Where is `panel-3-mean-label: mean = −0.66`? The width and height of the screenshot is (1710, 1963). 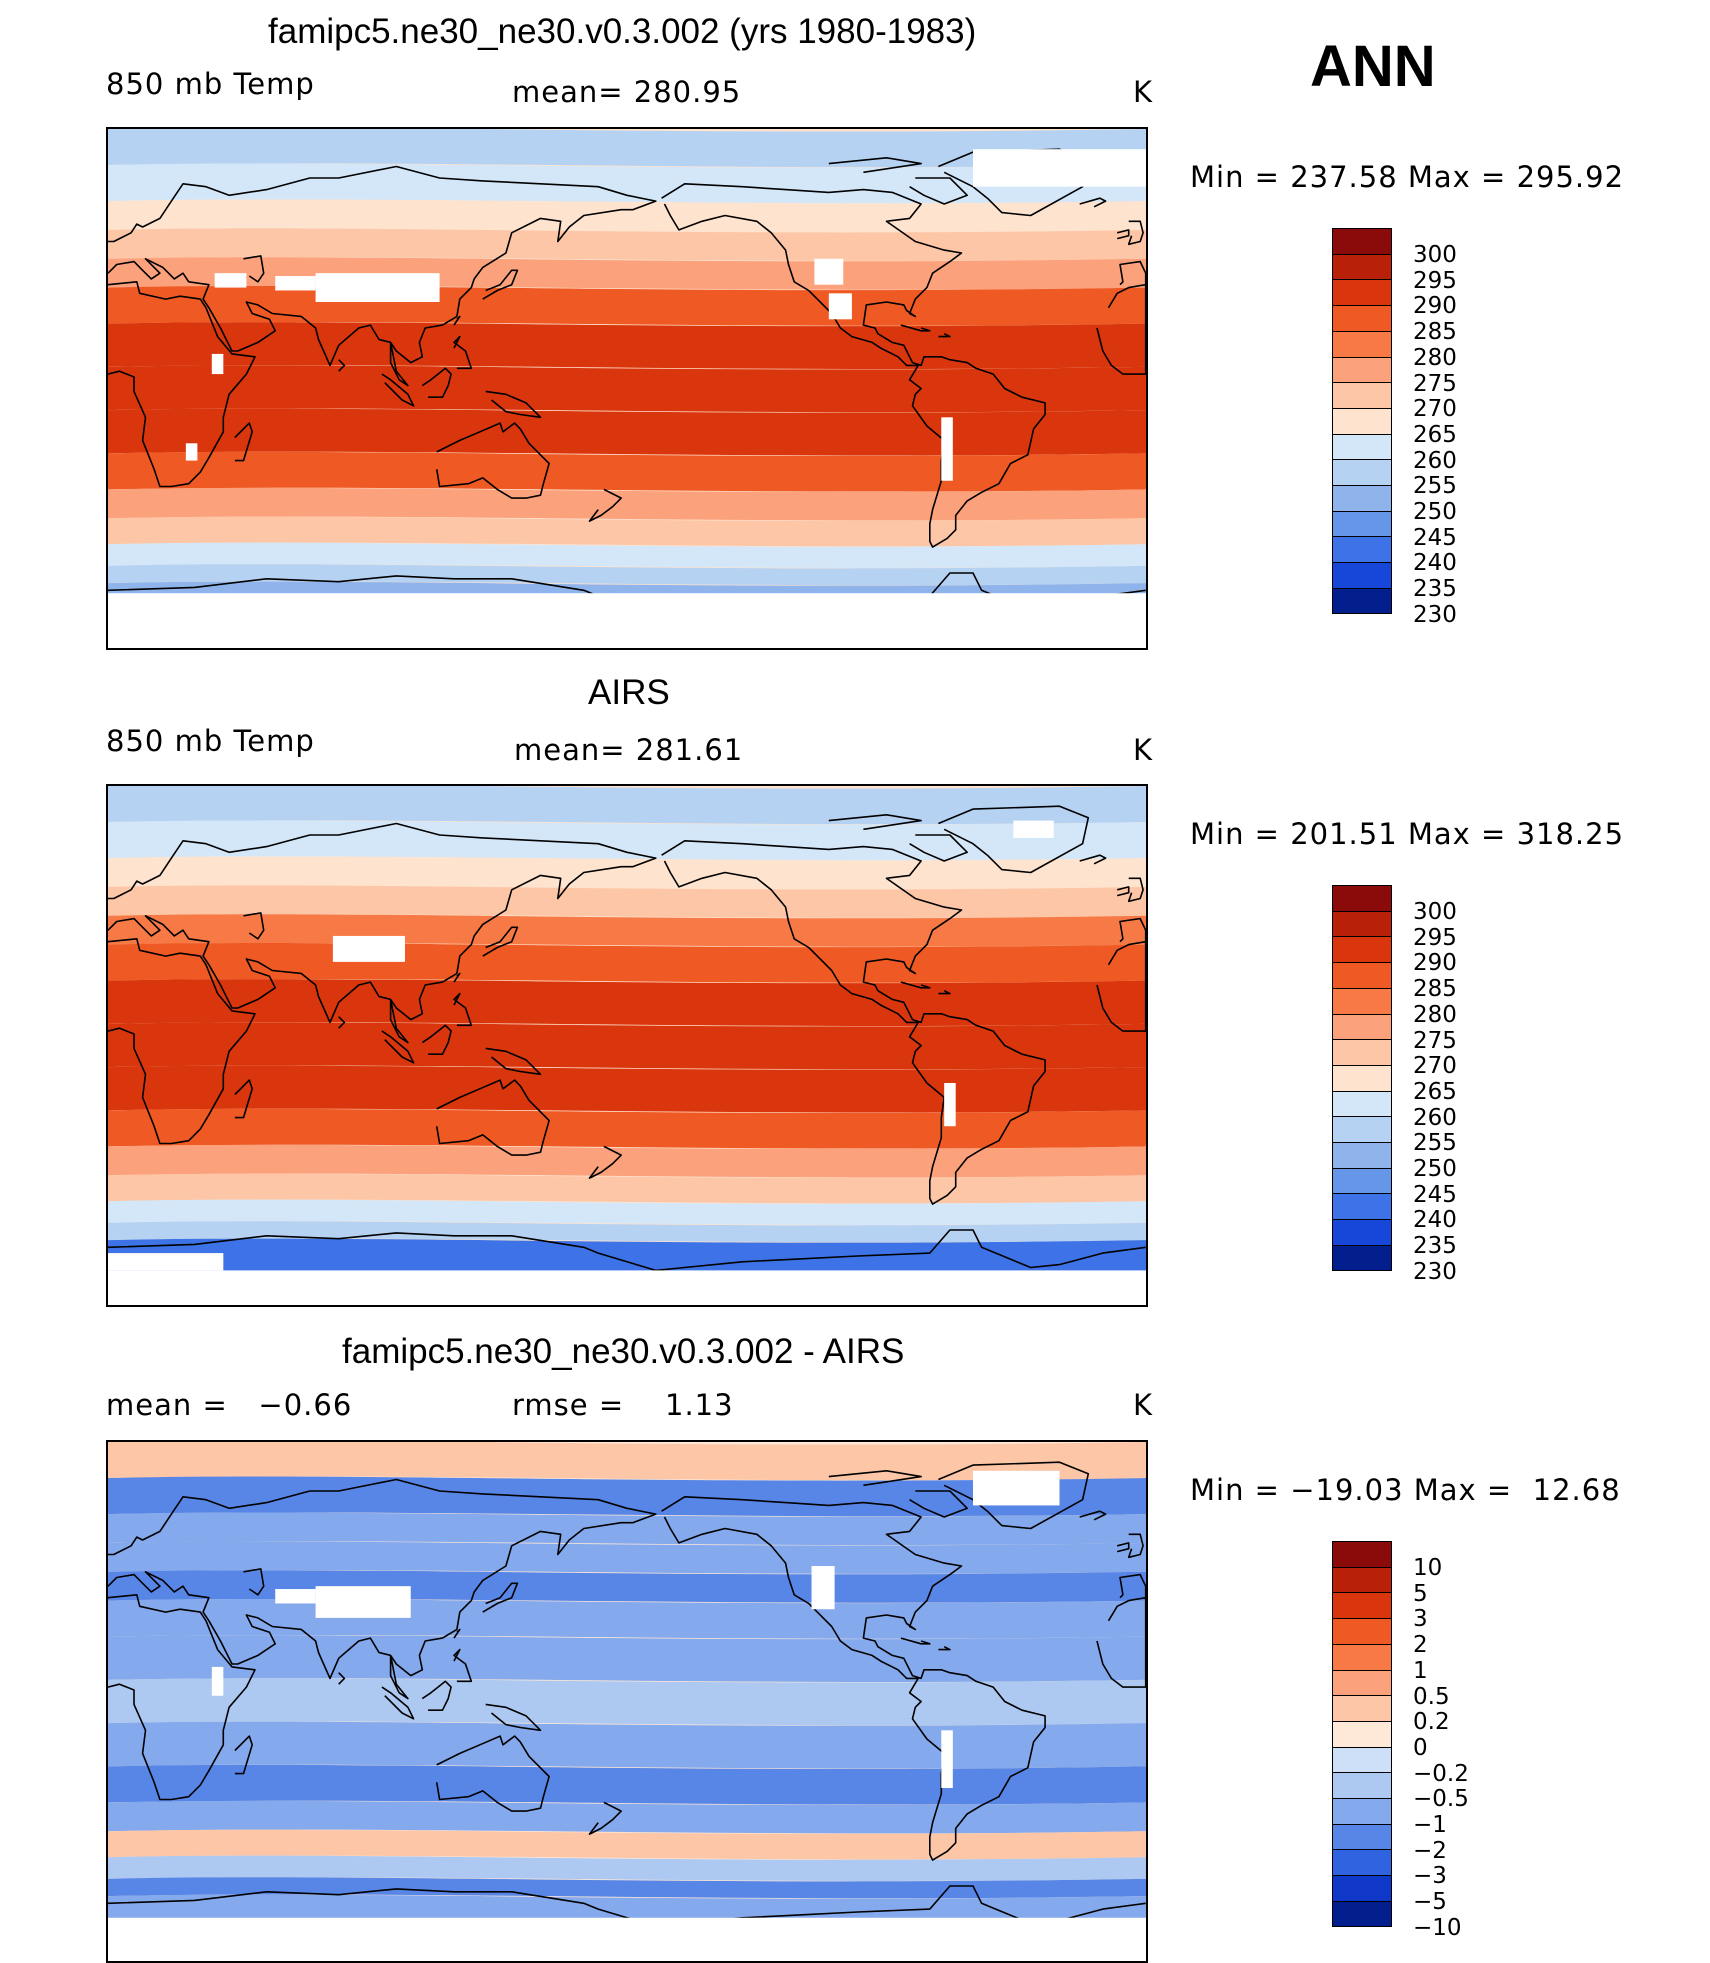 panel-3-mean-label: mean = −0.66 is located at coordinates (229, 1405).